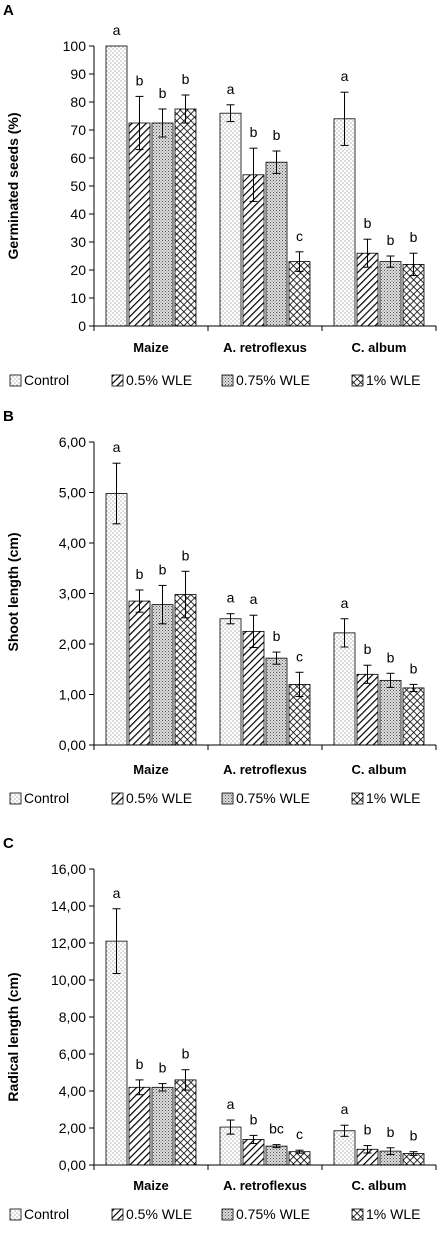  What do you see at coordinates (78, 214) in the screenshot?
I see `y-tick-label: 40` at bounding box center [78, 214].